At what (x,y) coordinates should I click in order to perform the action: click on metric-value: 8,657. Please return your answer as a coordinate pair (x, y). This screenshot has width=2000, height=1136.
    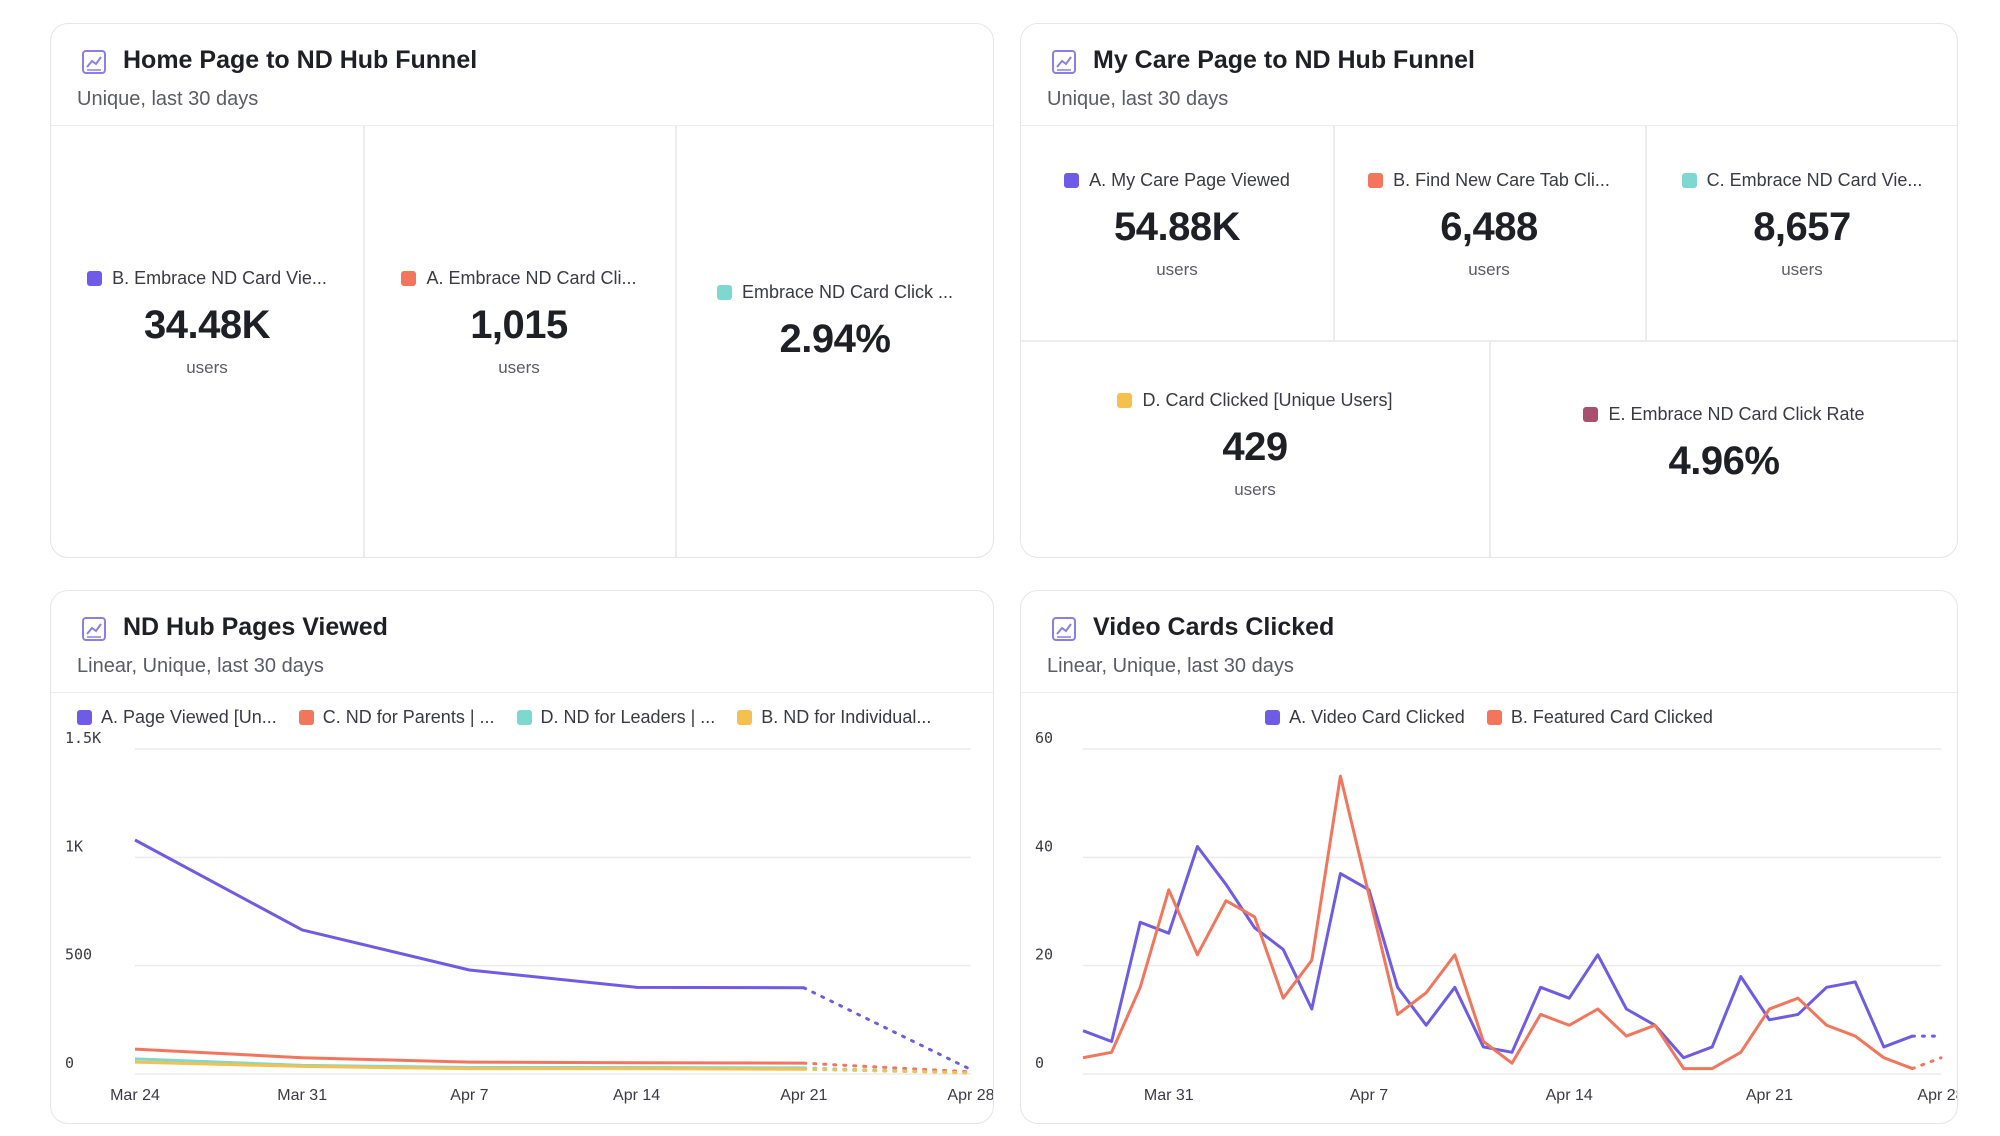
    Looking at the image, I should click on (1802, 227).